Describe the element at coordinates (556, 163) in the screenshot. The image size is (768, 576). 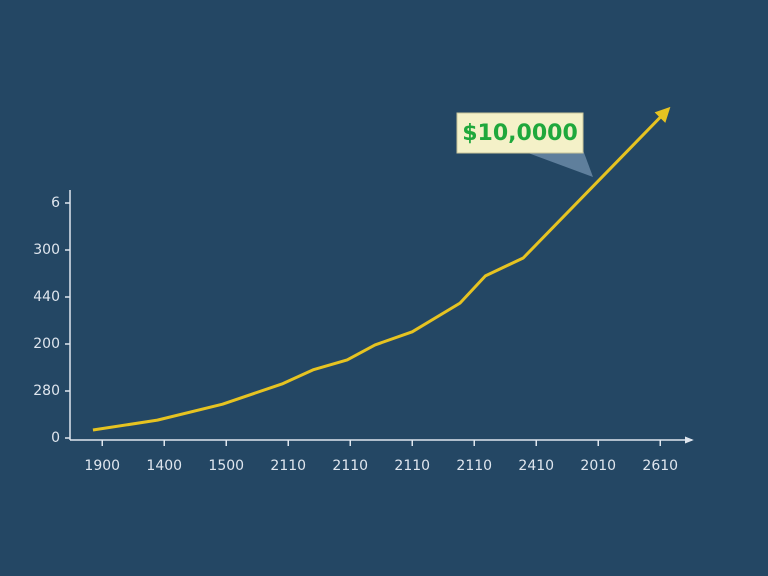
I see `callout-pointer` at that location.